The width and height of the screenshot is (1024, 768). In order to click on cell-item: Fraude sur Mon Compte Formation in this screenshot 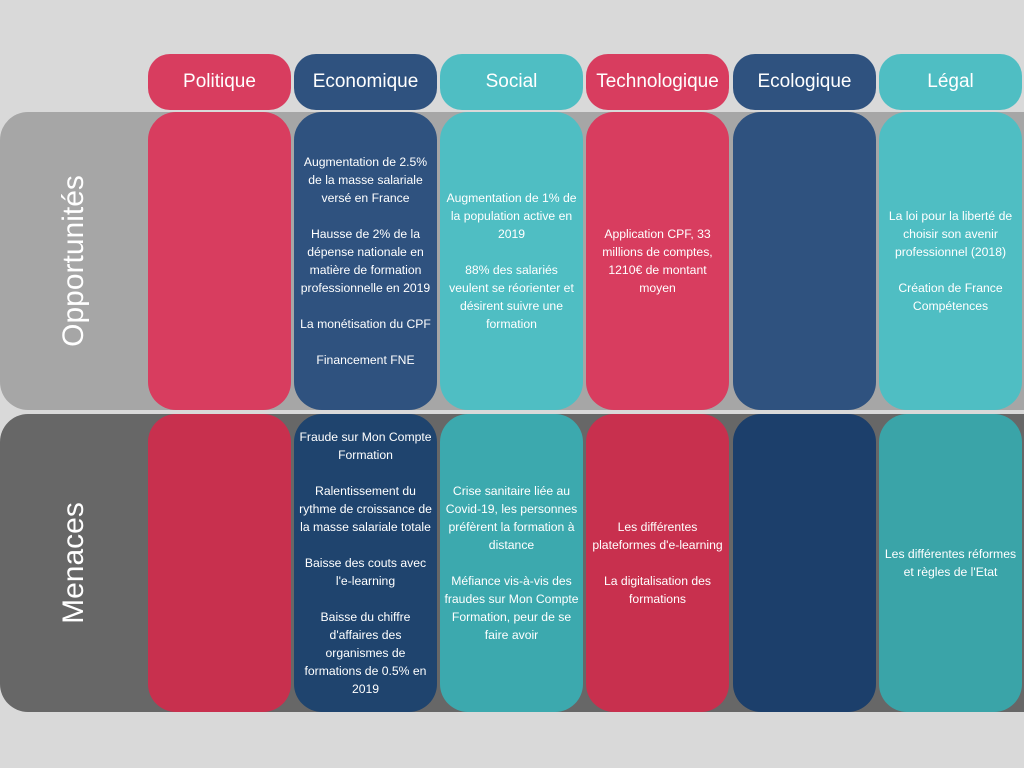, I will do `click(365, 446)`.